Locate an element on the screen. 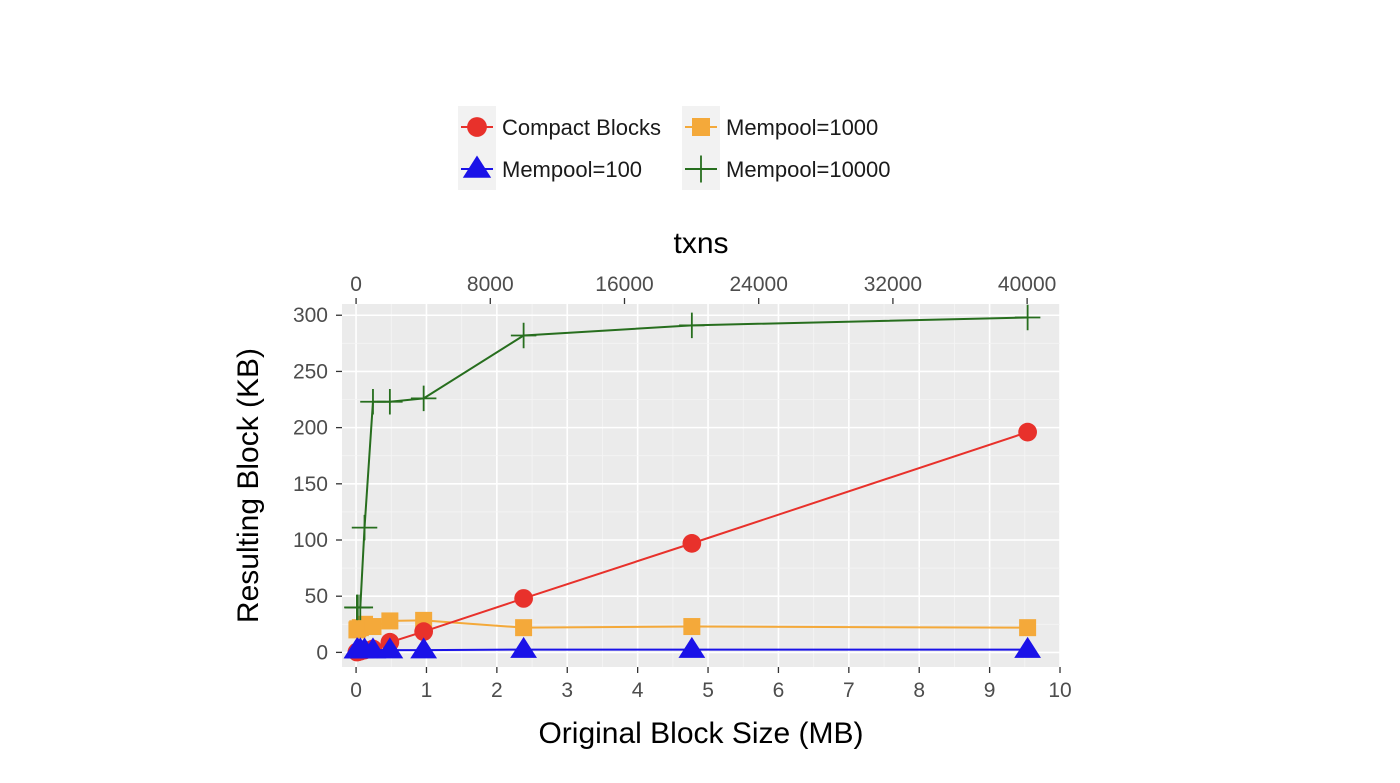 This screenshot has width=1400, height=783. legend-item-compact-blocks: Compact Blocks is located at coordinates (559, 127).